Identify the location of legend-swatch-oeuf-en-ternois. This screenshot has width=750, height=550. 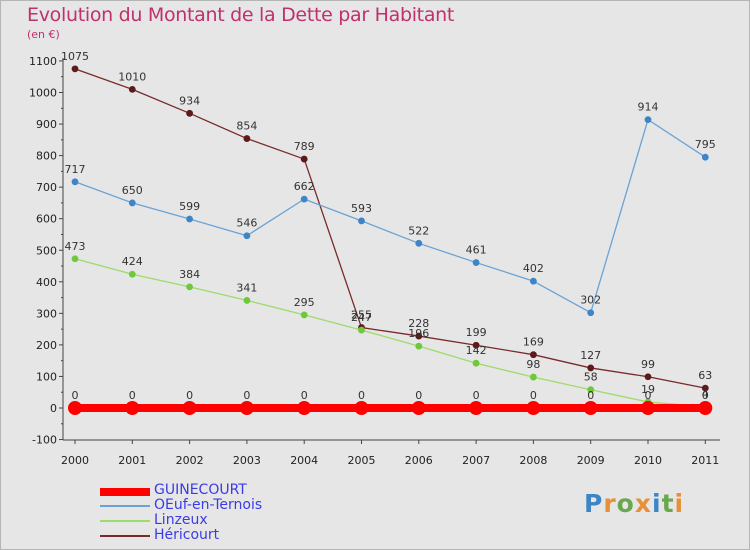
(125, 506).